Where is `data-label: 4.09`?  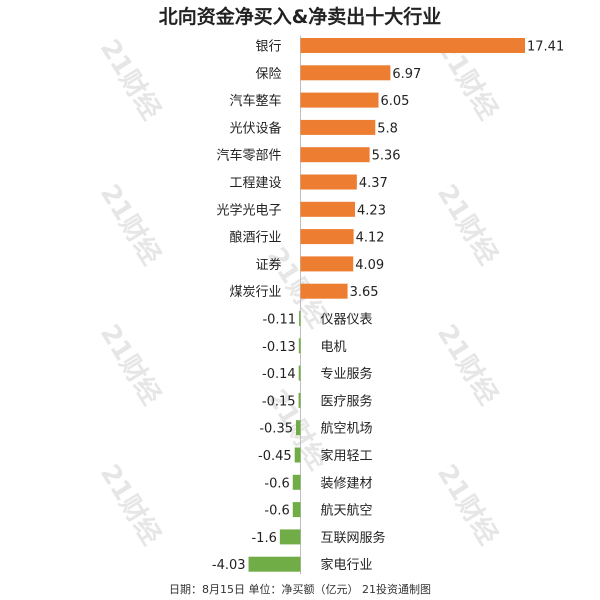
data-label: 4.09 is located at coordinates (369, 265).